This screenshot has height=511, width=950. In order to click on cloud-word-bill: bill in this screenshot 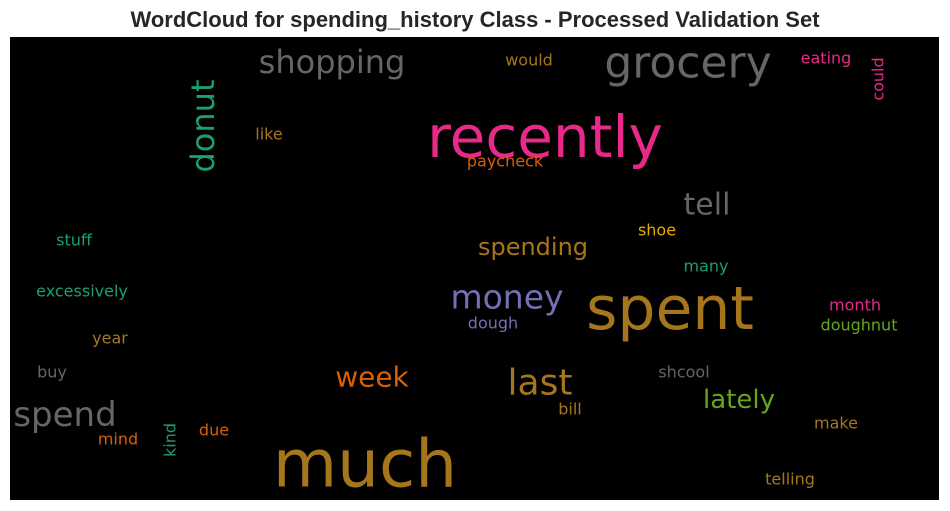, I will do `click(570, 409)`.